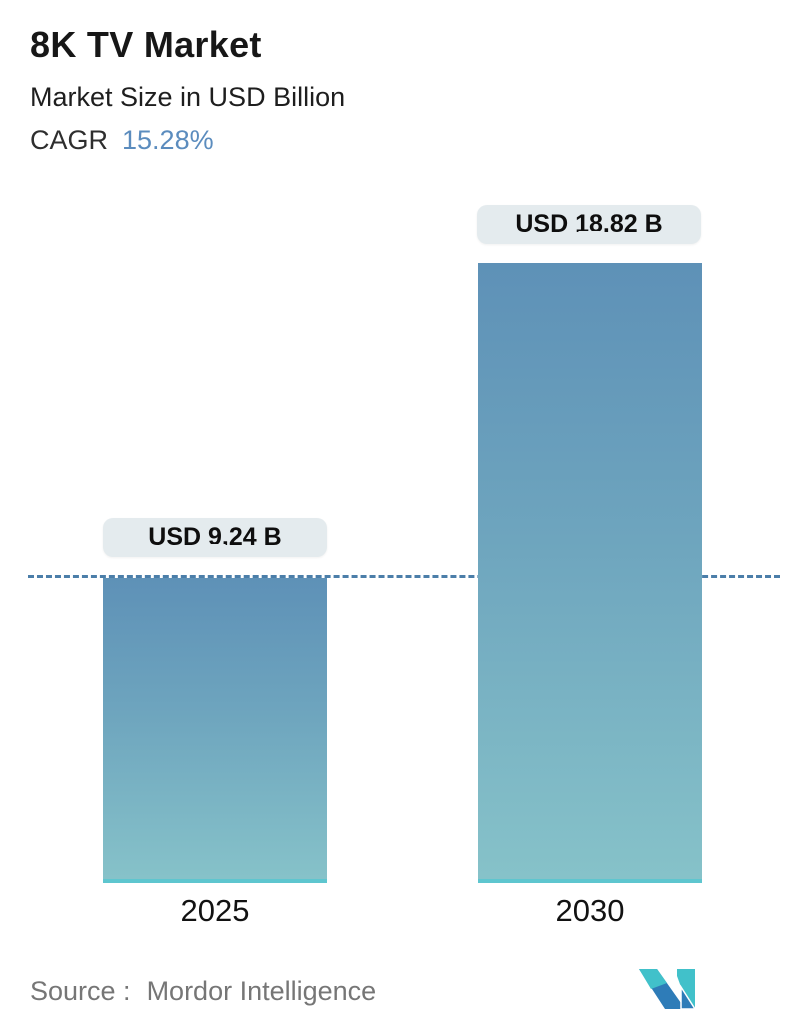 The image size is (796, 1034). I want to click on cagr-label: CAGR, so click(69, 140).